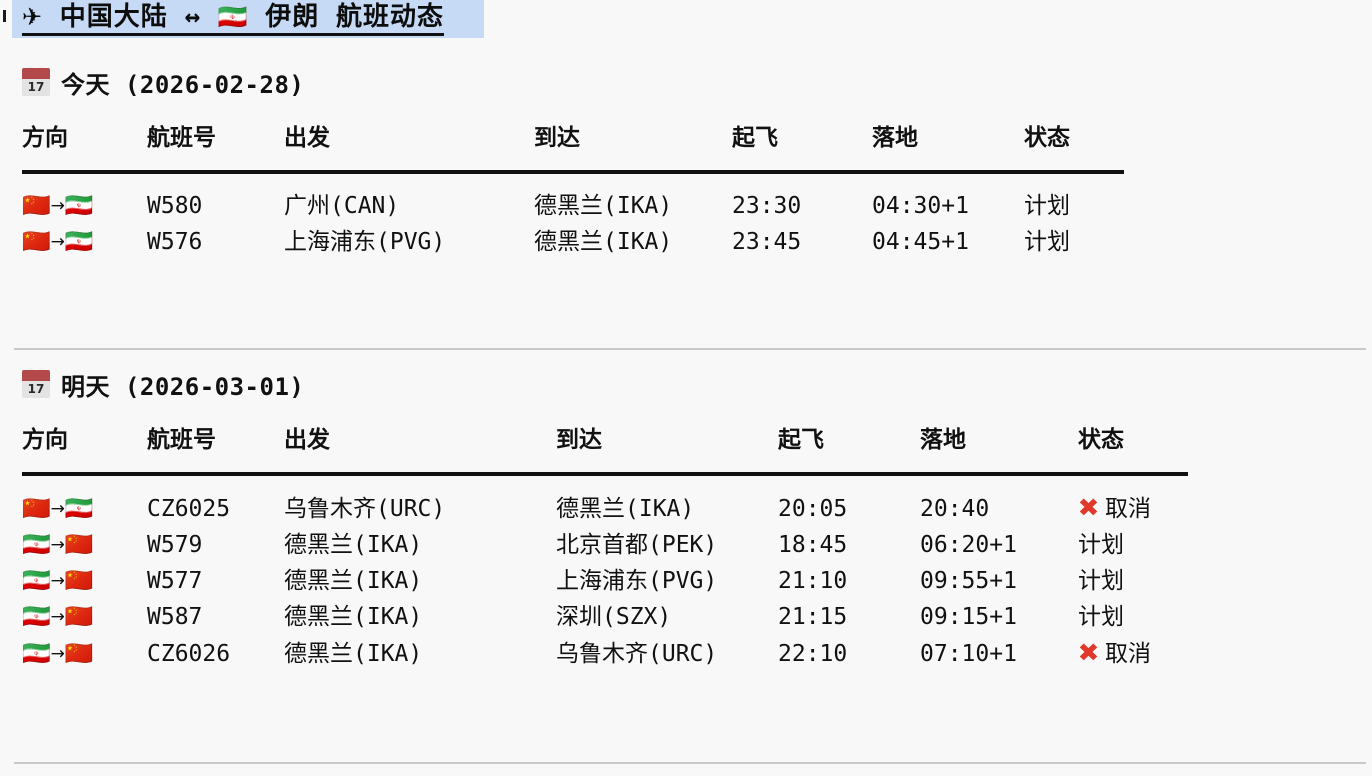 This screenshot has height=776, width=1372. Describe the element at coordinates (365, 508) in the screenshot. I see `departure-airport: 乌鲁木齐(URC)` at that location.